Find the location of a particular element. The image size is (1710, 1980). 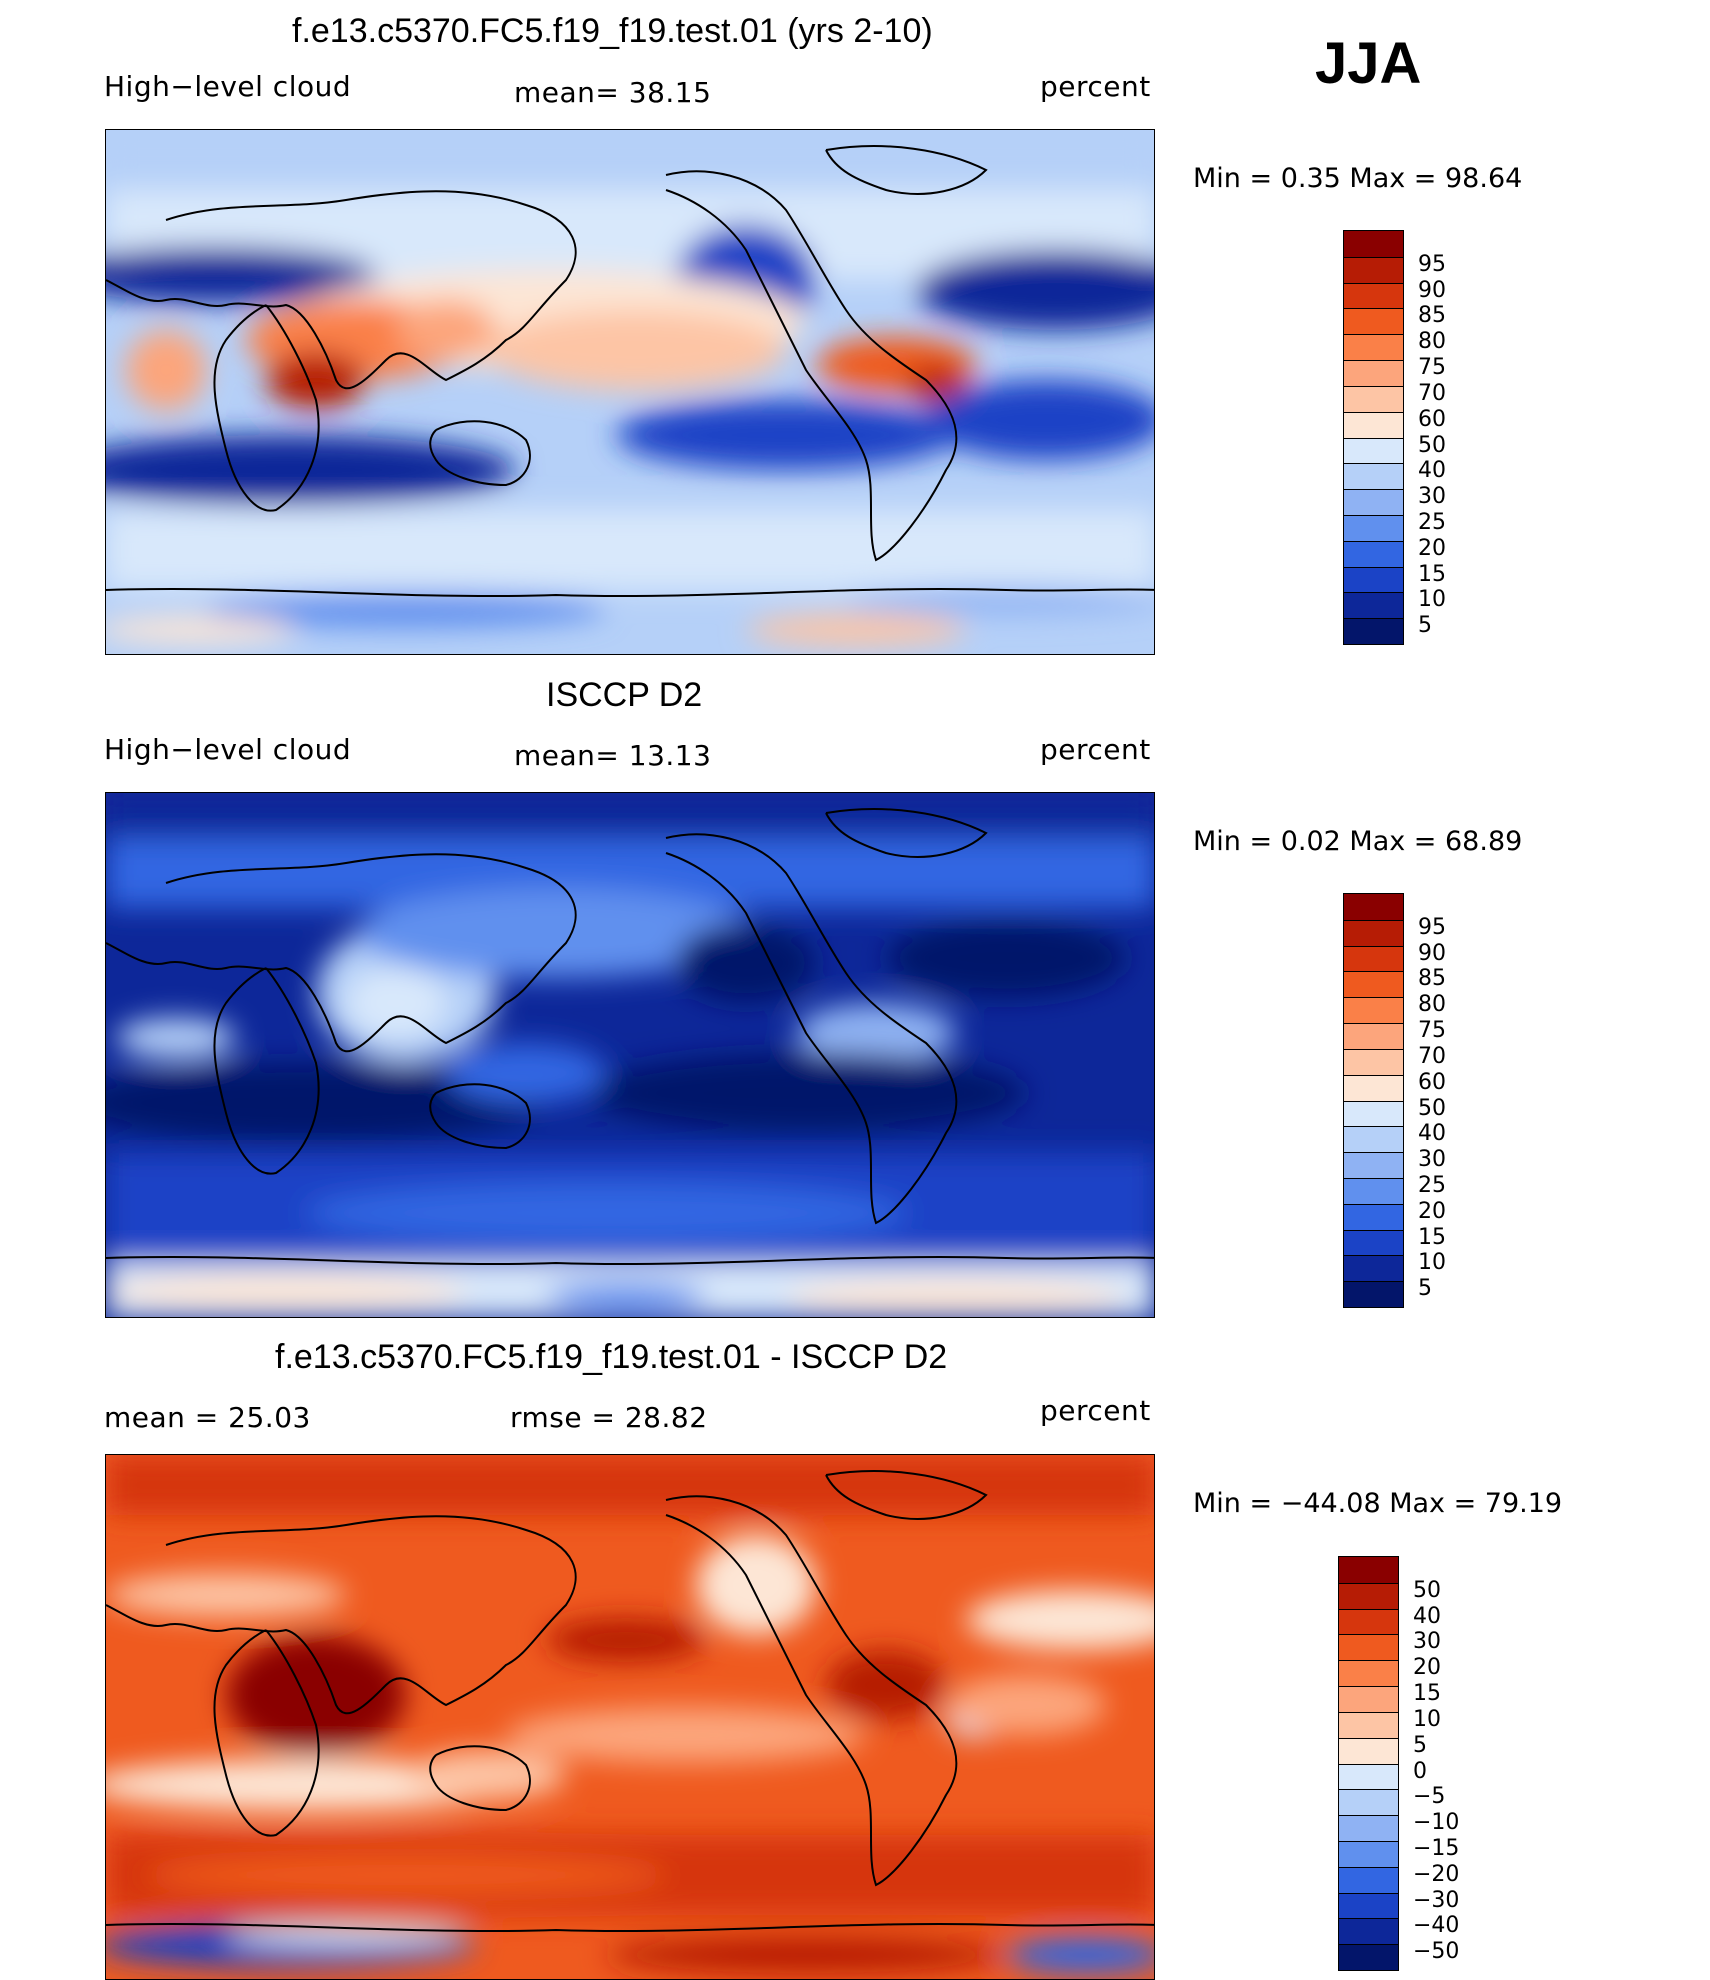

colorbar-tick-label: −10 is located at coordinates (1436, 1823).